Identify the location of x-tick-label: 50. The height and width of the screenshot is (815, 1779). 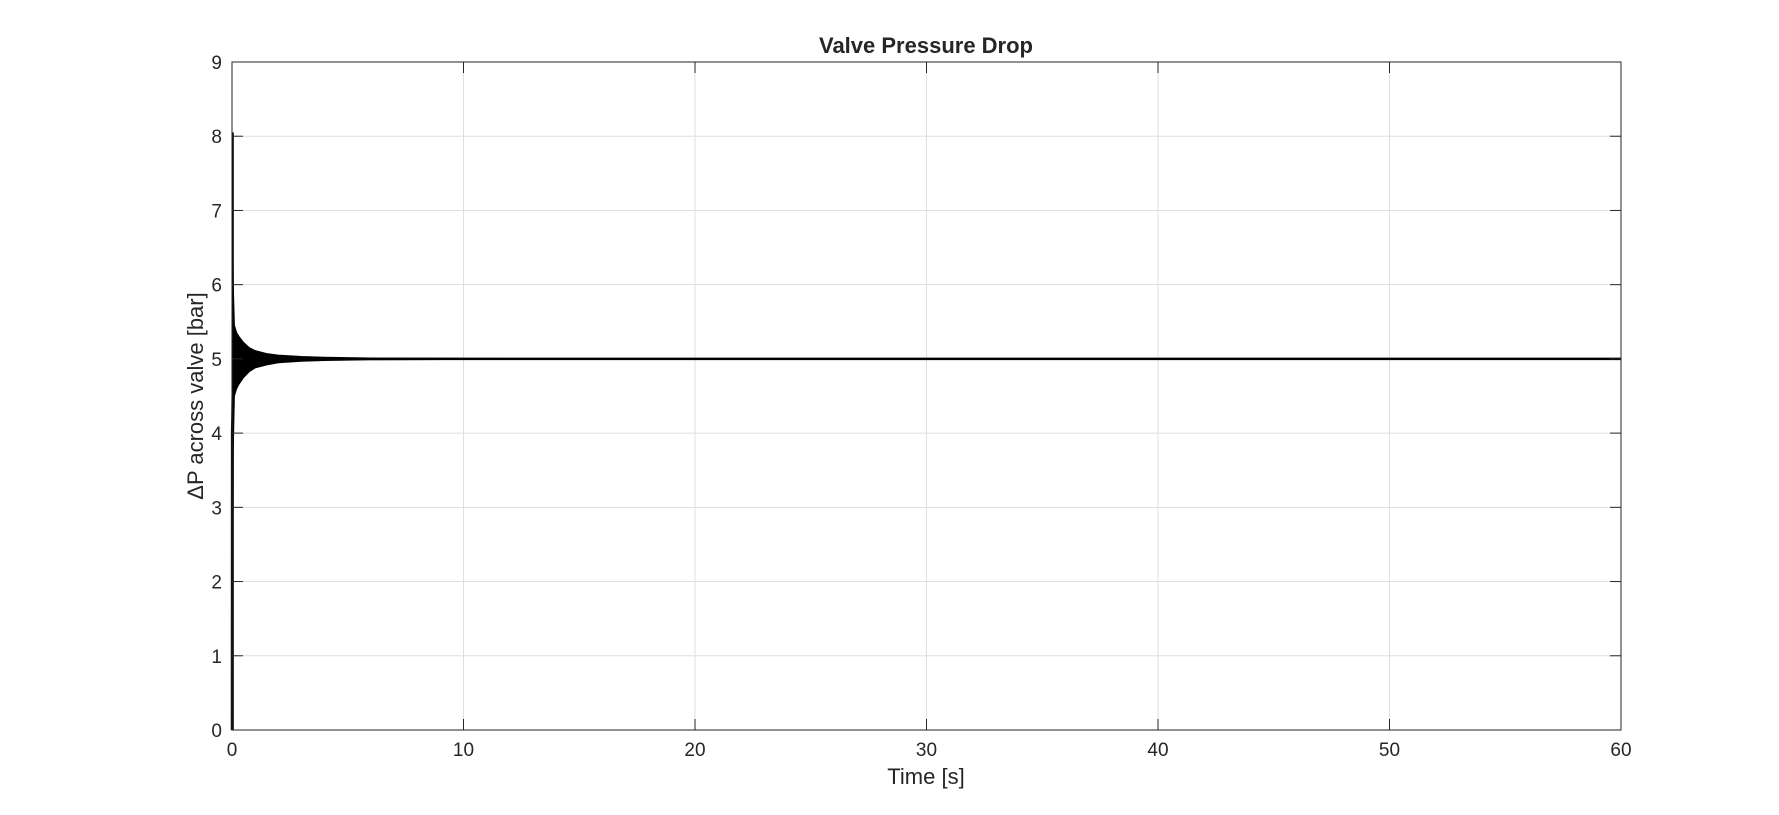
(1389, 750).